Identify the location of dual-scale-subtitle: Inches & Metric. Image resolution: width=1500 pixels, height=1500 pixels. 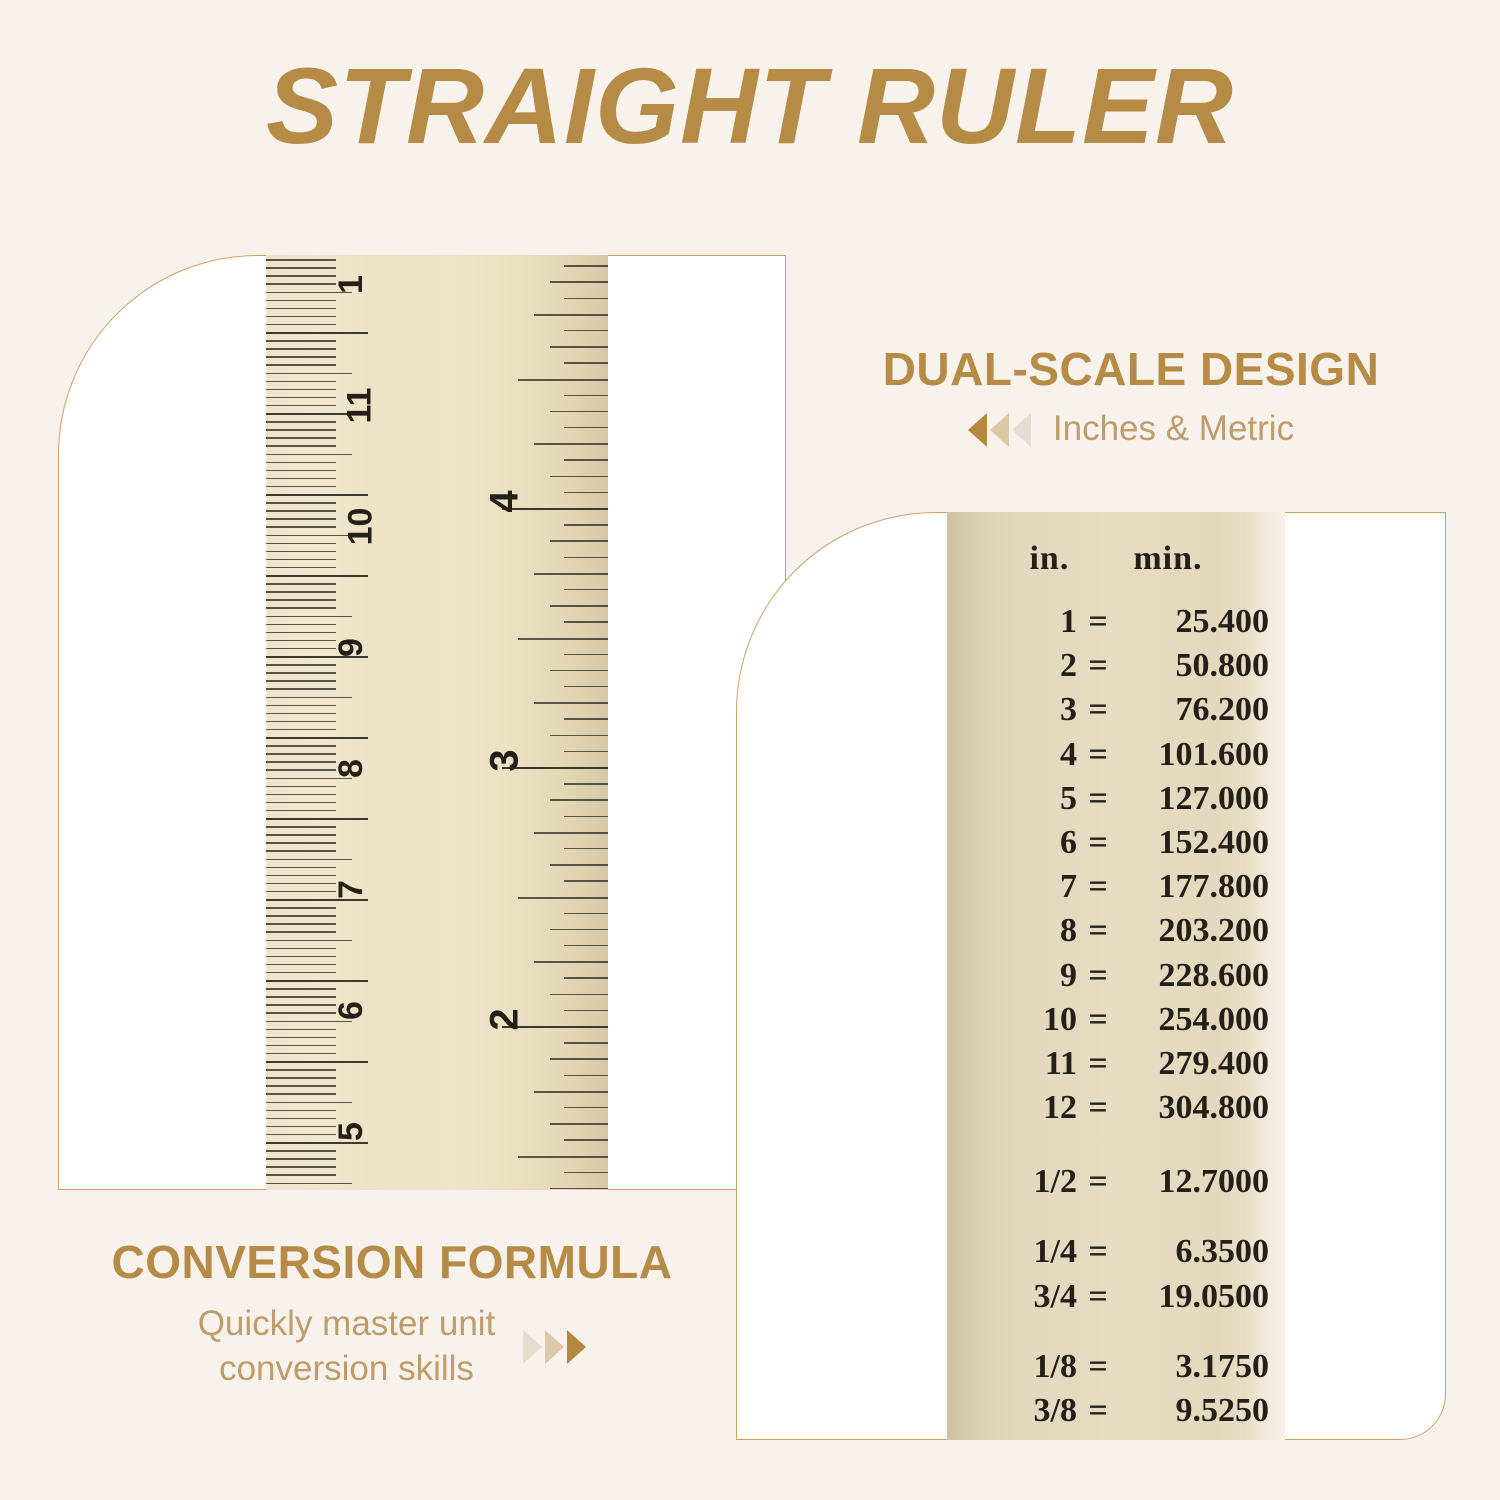
(1173, 429).